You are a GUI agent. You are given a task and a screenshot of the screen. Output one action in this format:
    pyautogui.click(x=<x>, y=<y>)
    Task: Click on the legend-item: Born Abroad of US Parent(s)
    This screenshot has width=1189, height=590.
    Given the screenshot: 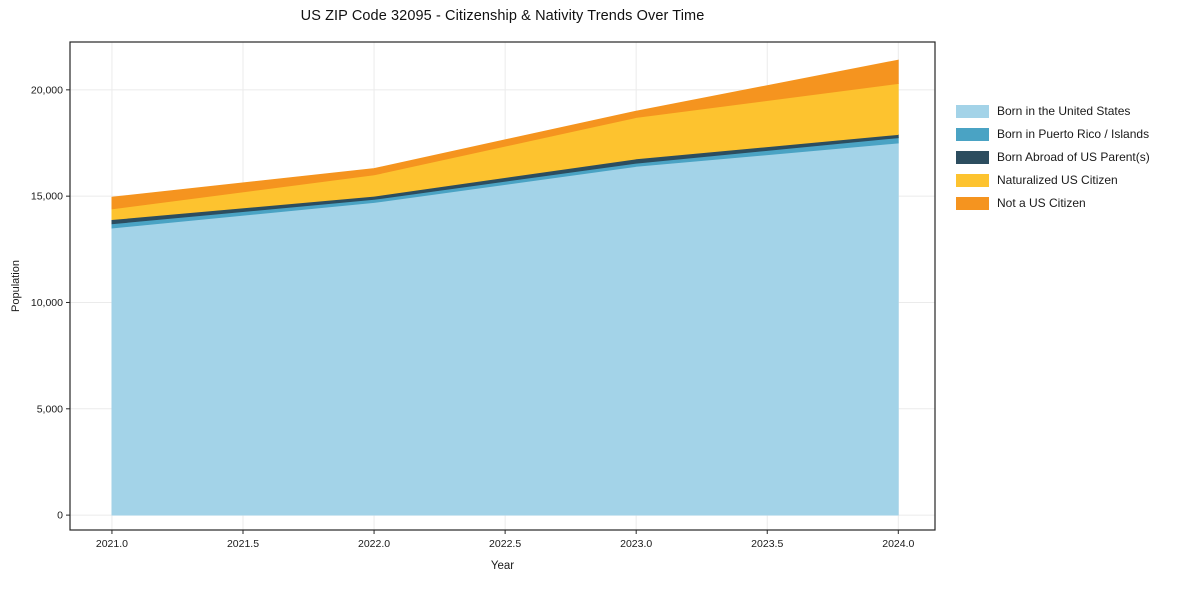 What is the action you would take?
    pyautogui.click(x=1053, y=157)
    